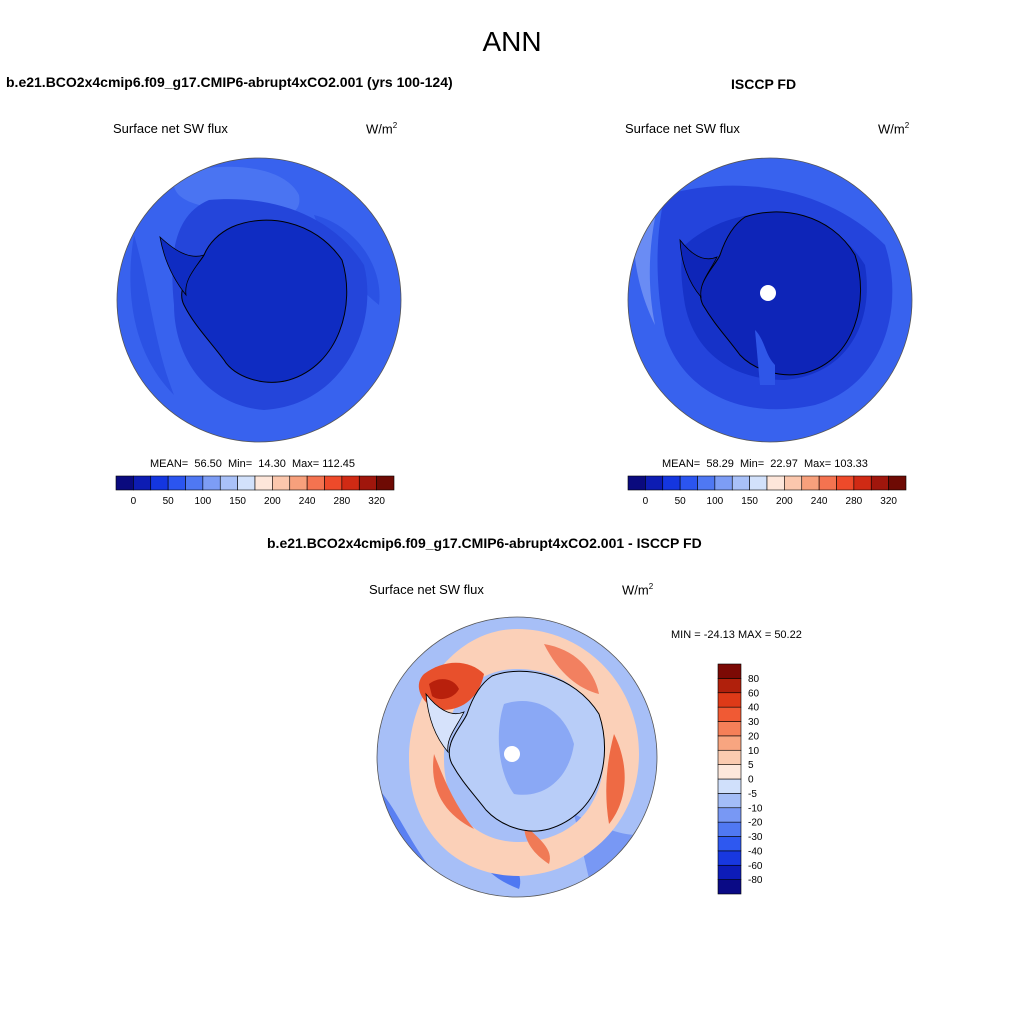 The height and width of the screenshot is (1024, 1024). What do you see at coordinates (755, 837) in the screenshot?
I see `colorbar-tick-label: -30` at bounding box center [755, 837].